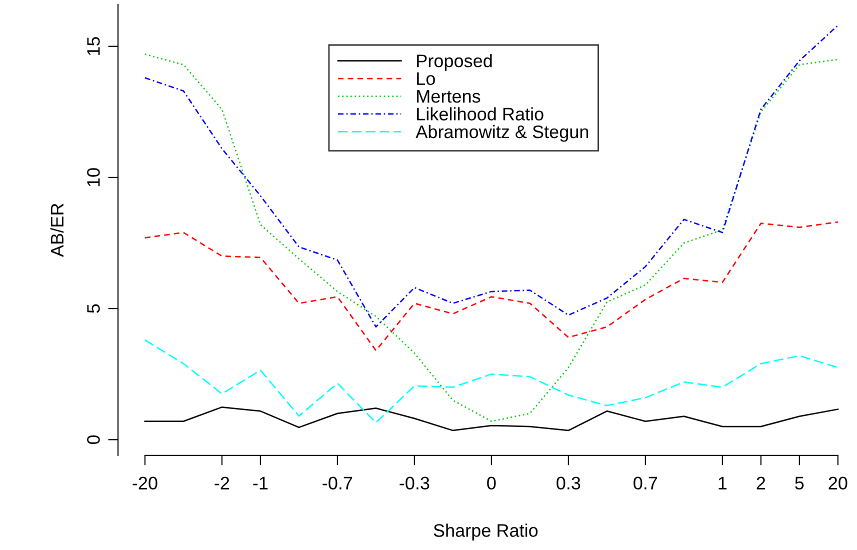 This screenshot has height=550, width=857. Describe the element at coordinates (646, 483) in the screenshot. I see `x-tick-label: 0.7` at that location.